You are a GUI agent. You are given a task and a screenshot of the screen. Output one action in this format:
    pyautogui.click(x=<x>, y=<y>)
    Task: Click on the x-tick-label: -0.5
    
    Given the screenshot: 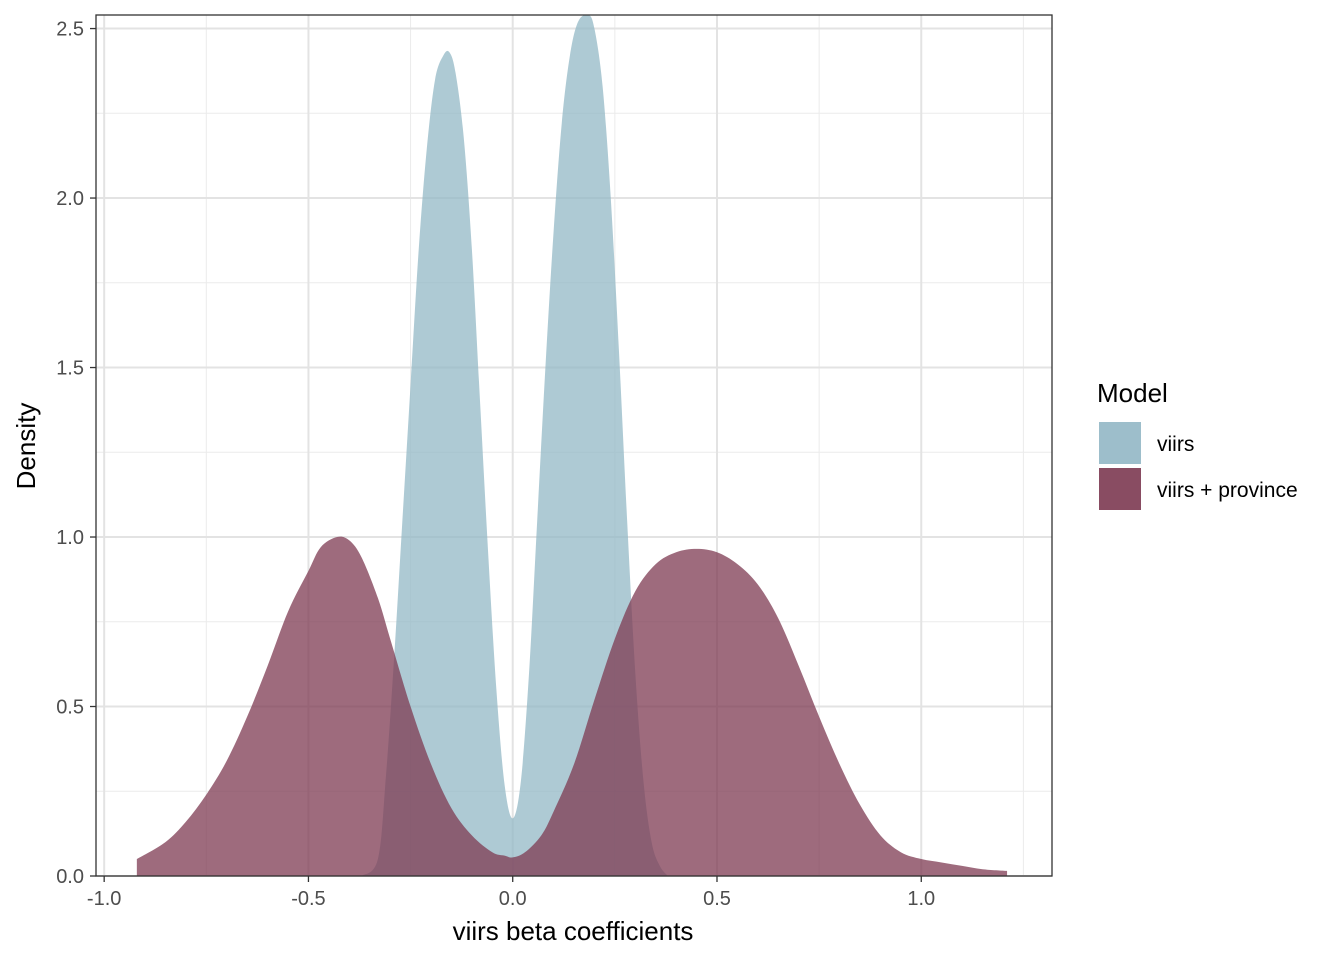 What is the action you would take?
    pyautogui.click(x=308, y=899)
    